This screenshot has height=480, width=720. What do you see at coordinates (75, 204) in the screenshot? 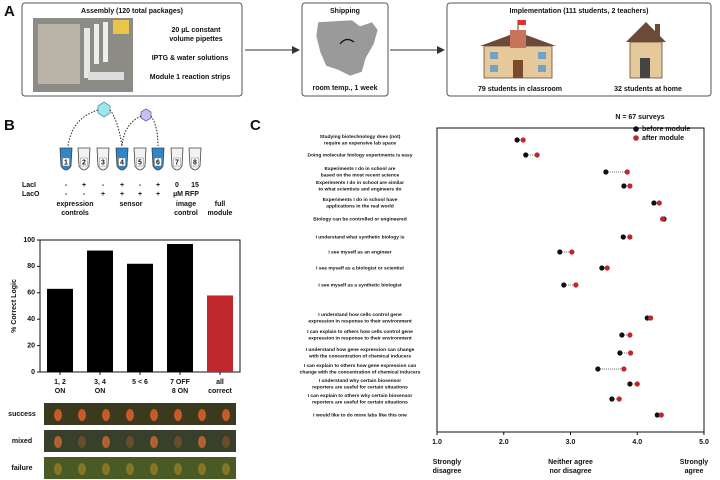
I see `group-label: expression` at bounding box center [75, 204].